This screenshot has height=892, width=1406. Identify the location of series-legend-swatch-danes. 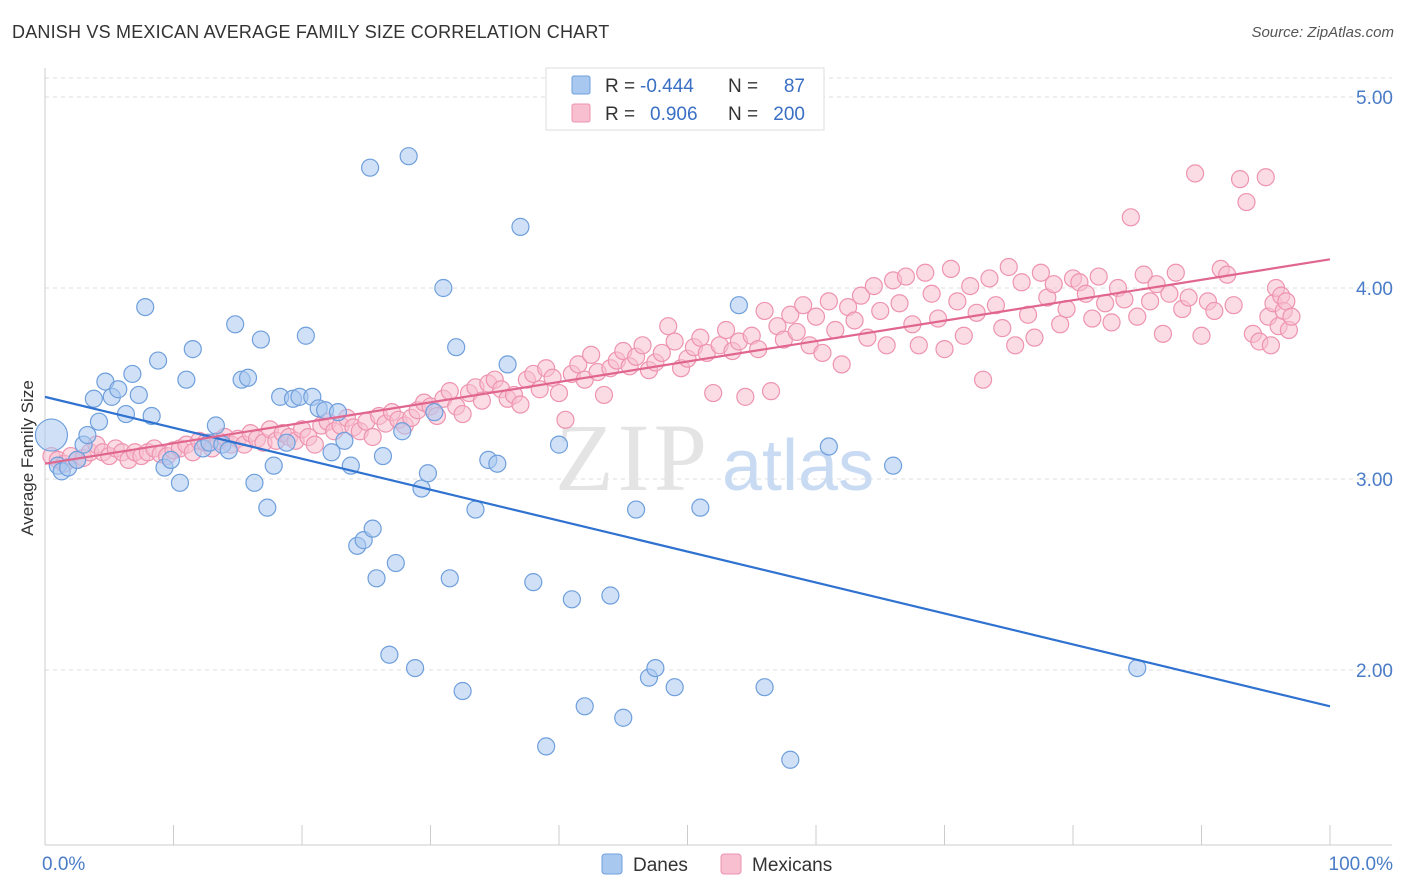
(612, 864).